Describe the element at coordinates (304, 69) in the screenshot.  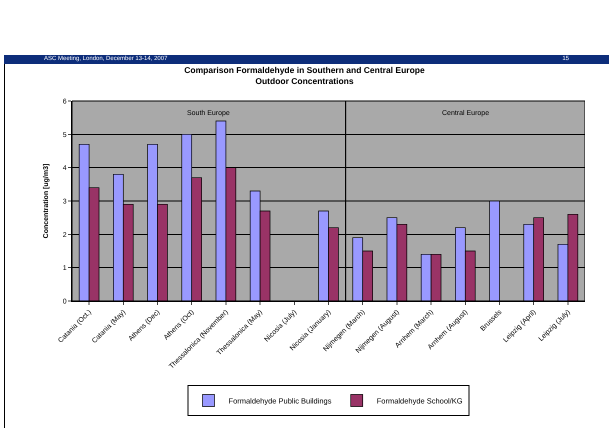
I see `chart-title: Comparison Formaldehyde in Southern and Central Europe` at that location.